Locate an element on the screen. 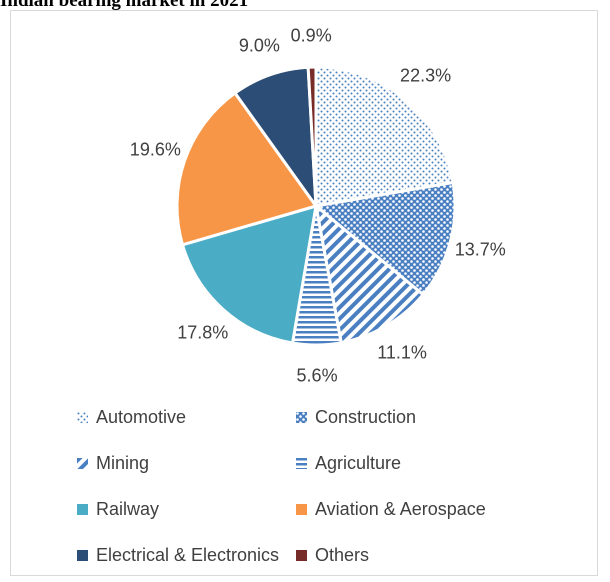 The height and width of the screenshot is (582, 610). legend-label: Aviation & Aerospace is located at coordinates (400, 509).